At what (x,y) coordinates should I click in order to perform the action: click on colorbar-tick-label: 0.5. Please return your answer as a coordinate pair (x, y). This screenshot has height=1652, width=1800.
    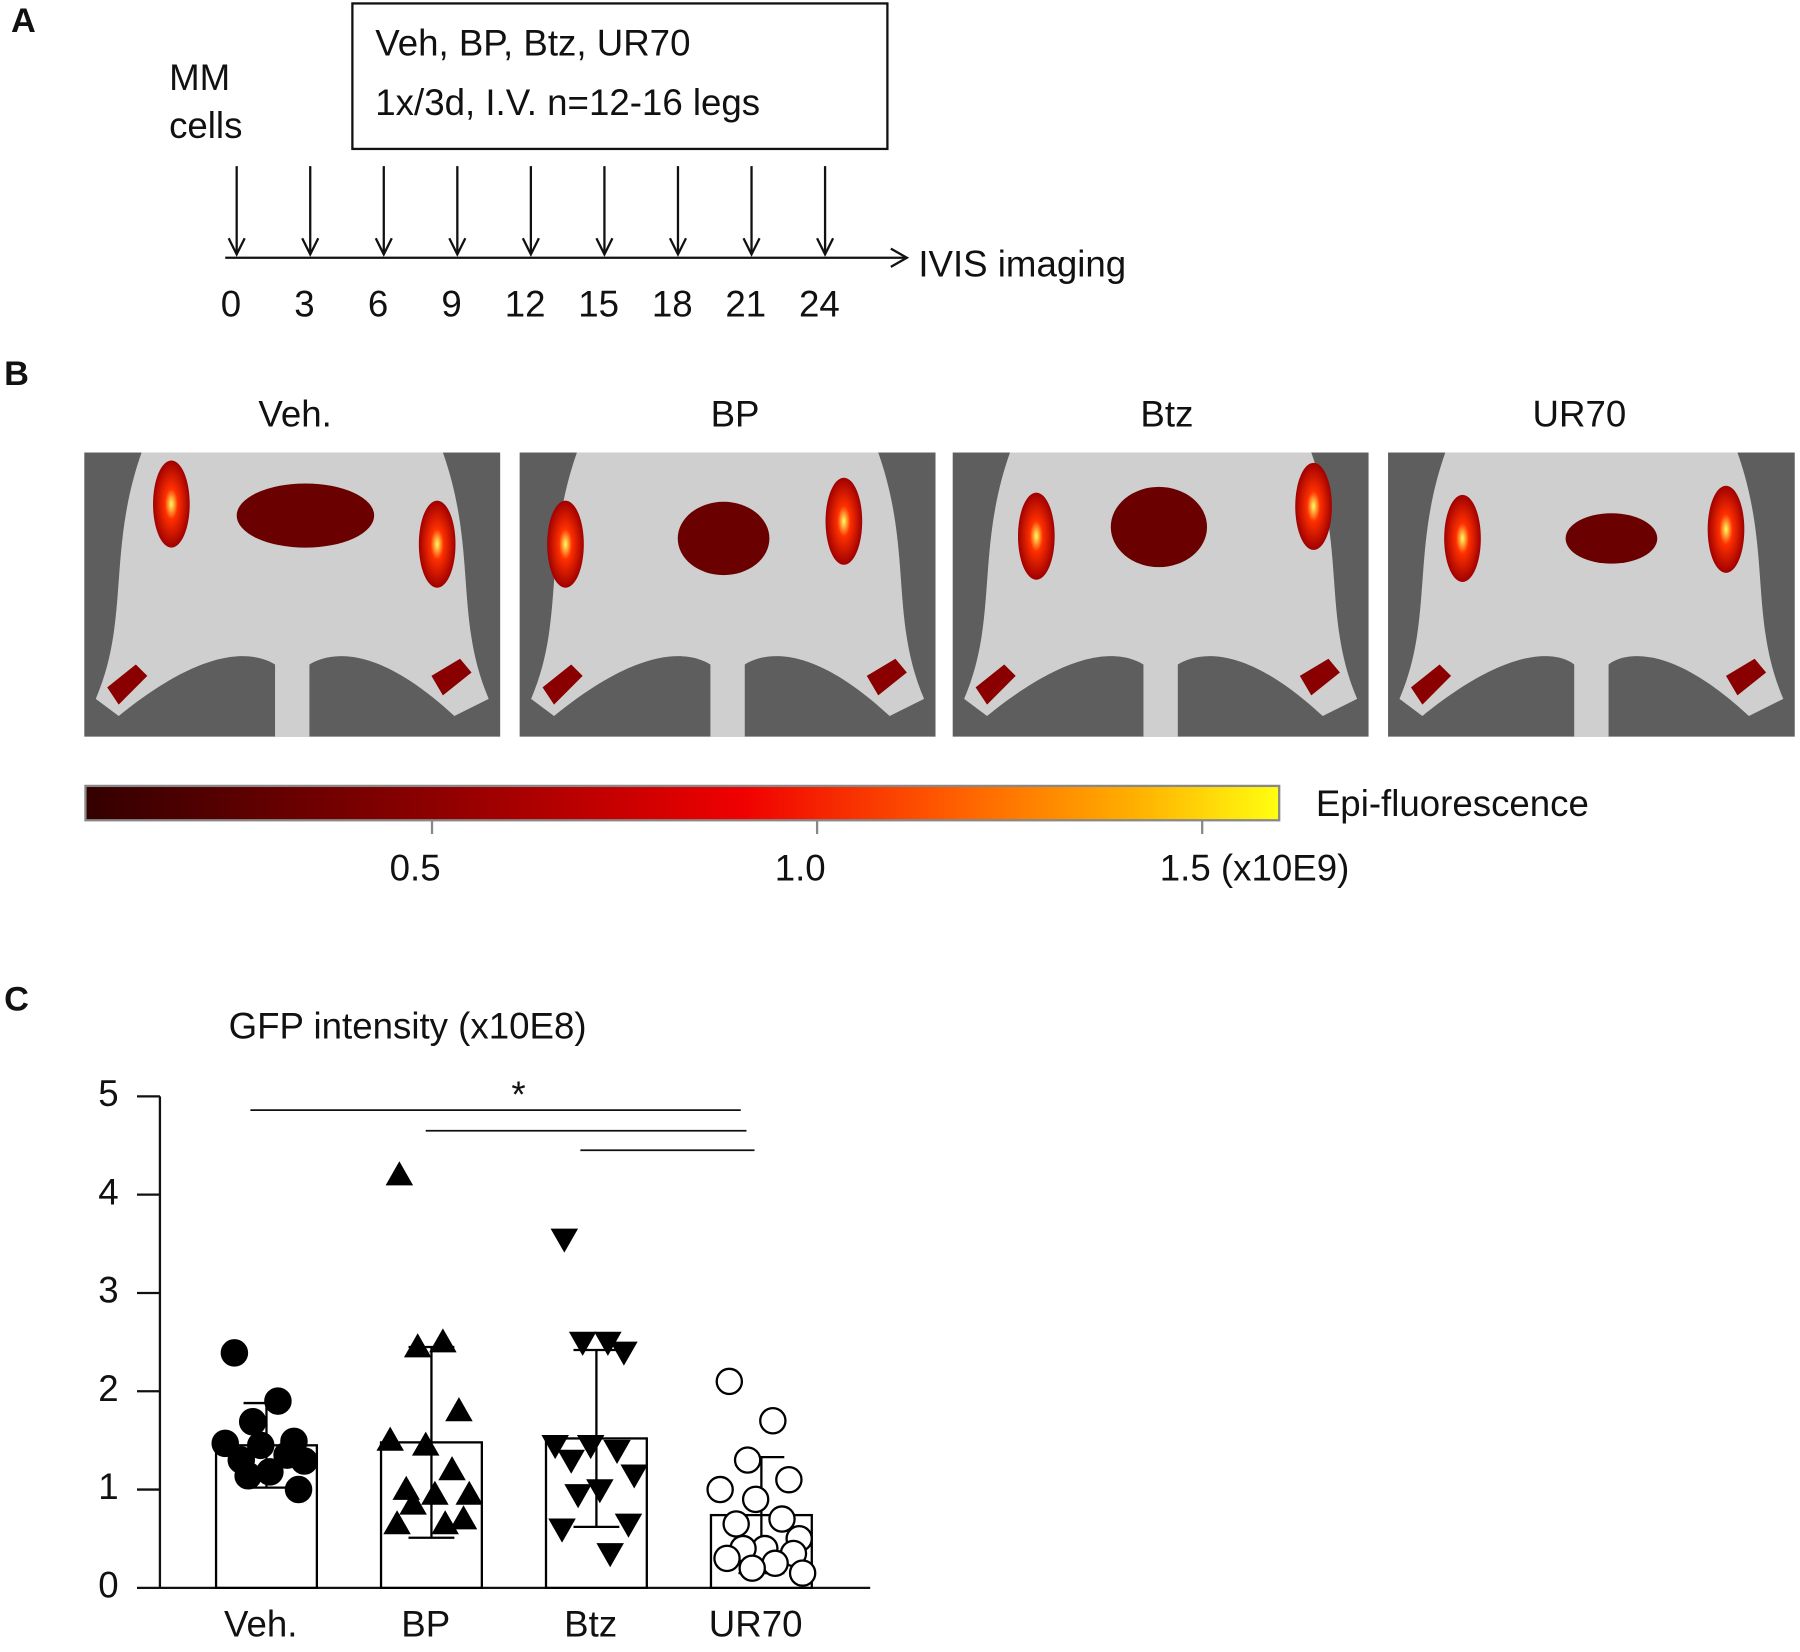
    Looking at the image, I should click on (415, 867).